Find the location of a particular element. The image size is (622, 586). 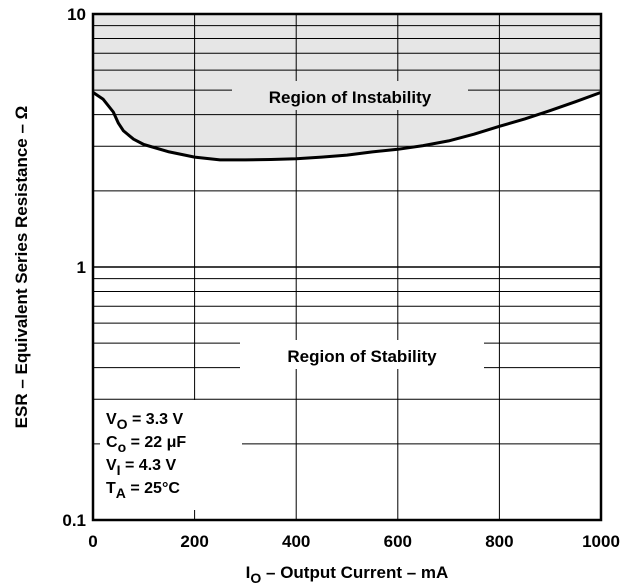

x-axis-title: IO – Output Current – mA is located at coordinates (347, 574).